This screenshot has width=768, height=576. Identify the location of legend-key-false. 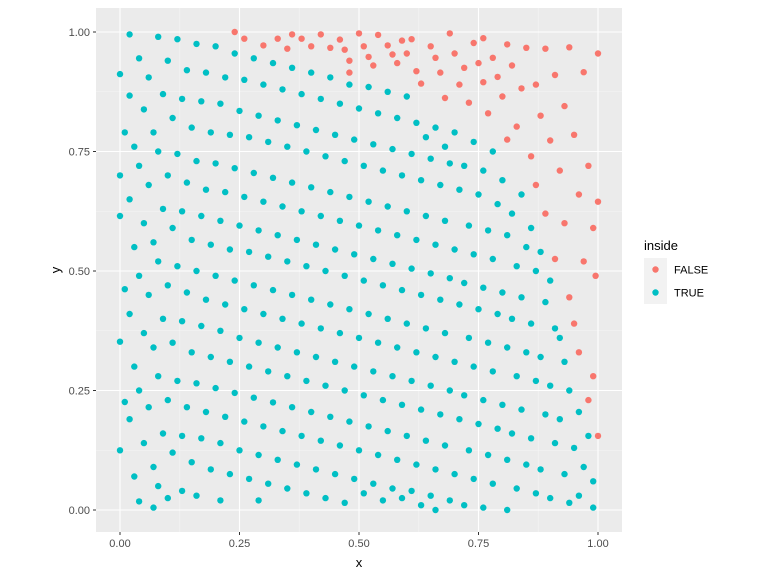
(655, 269).